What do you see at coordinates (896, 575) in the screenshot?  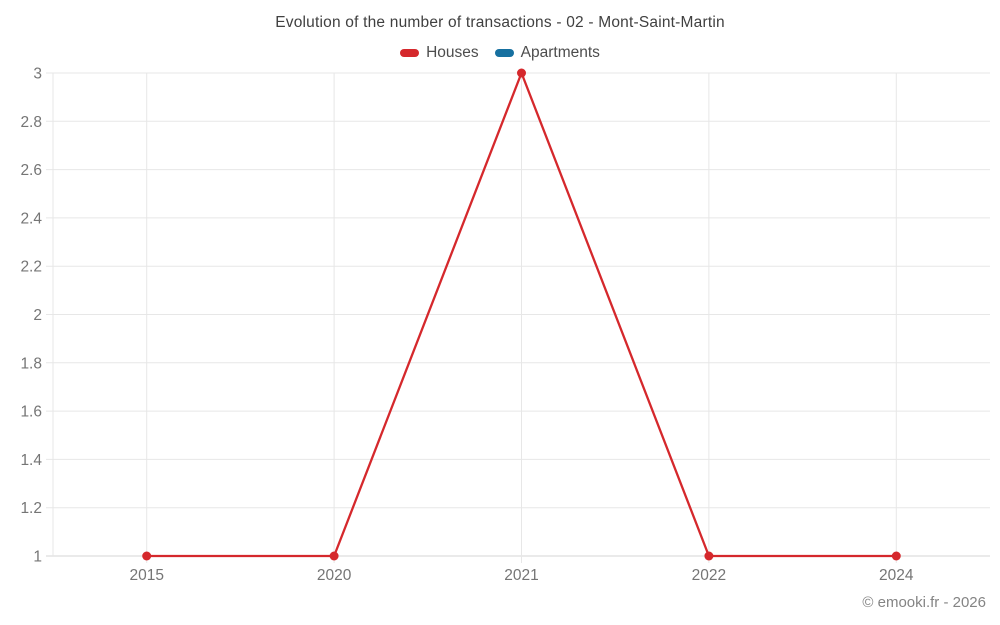 I see `x-tick-label: 2024` at bounding box center [896, 575].